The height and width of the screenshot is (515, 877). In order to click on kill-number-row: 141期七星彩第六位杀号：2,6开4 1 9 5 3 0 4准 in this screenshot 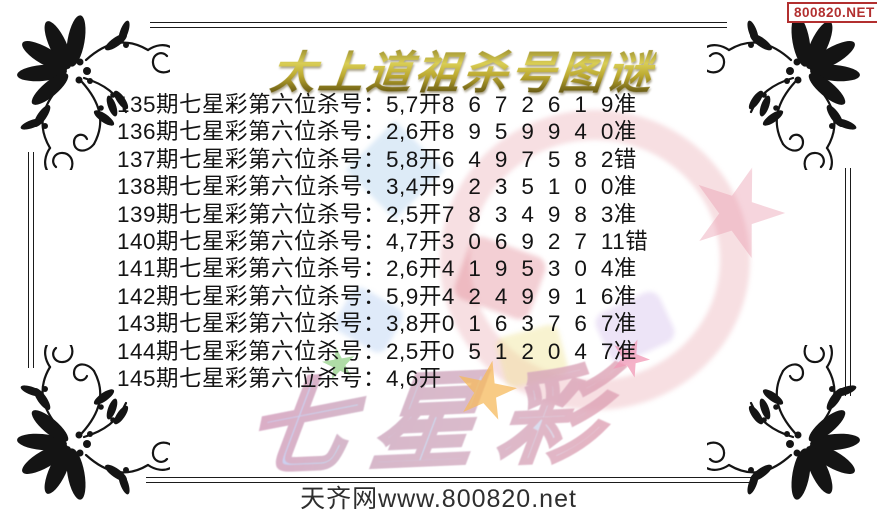, I will do `click(377, 269)`.